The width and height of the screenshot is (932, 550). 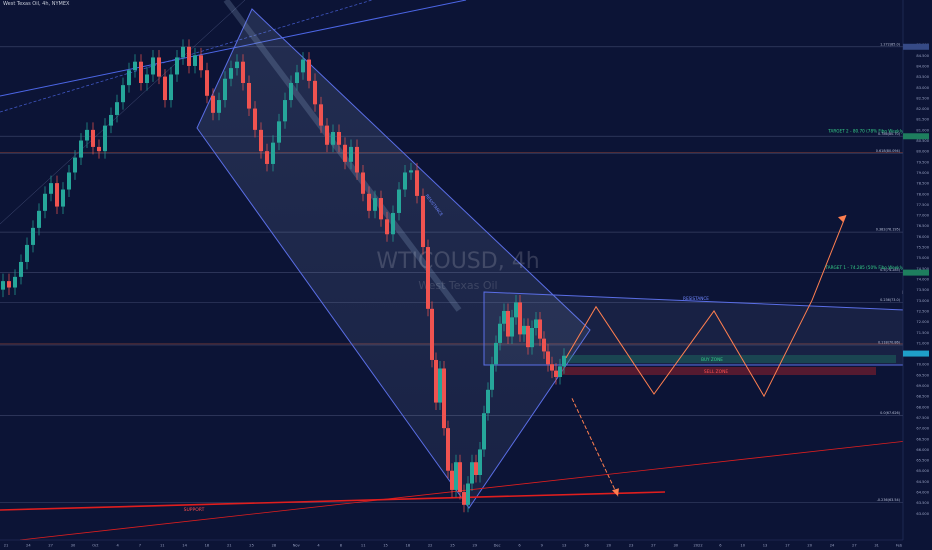 I want to click on time-tick-label: 8, so click(x=341, y=546).